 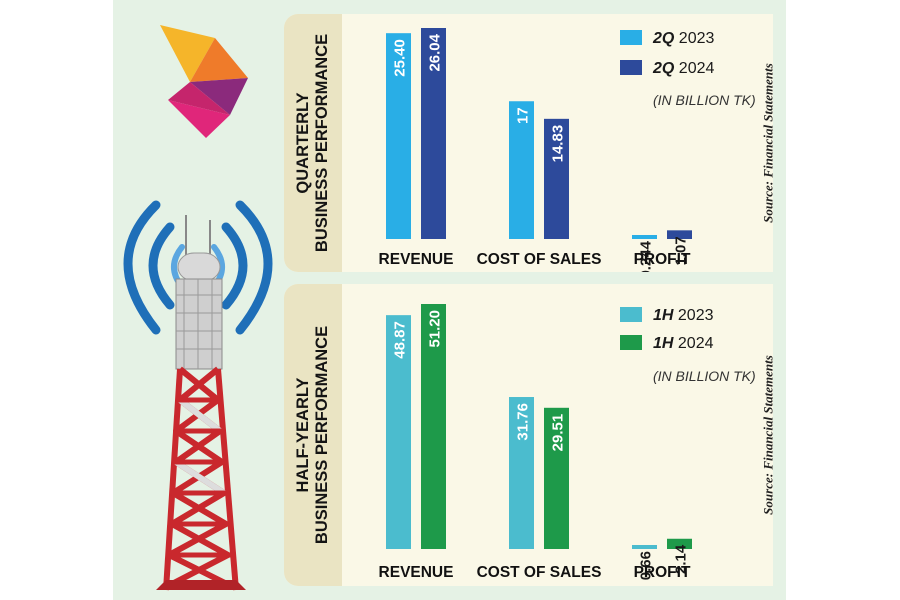 What do you see at coordinates (646, 256) in the screenshot?
I see `bar-value-label: 0.244` at bounding box center [646, 256].